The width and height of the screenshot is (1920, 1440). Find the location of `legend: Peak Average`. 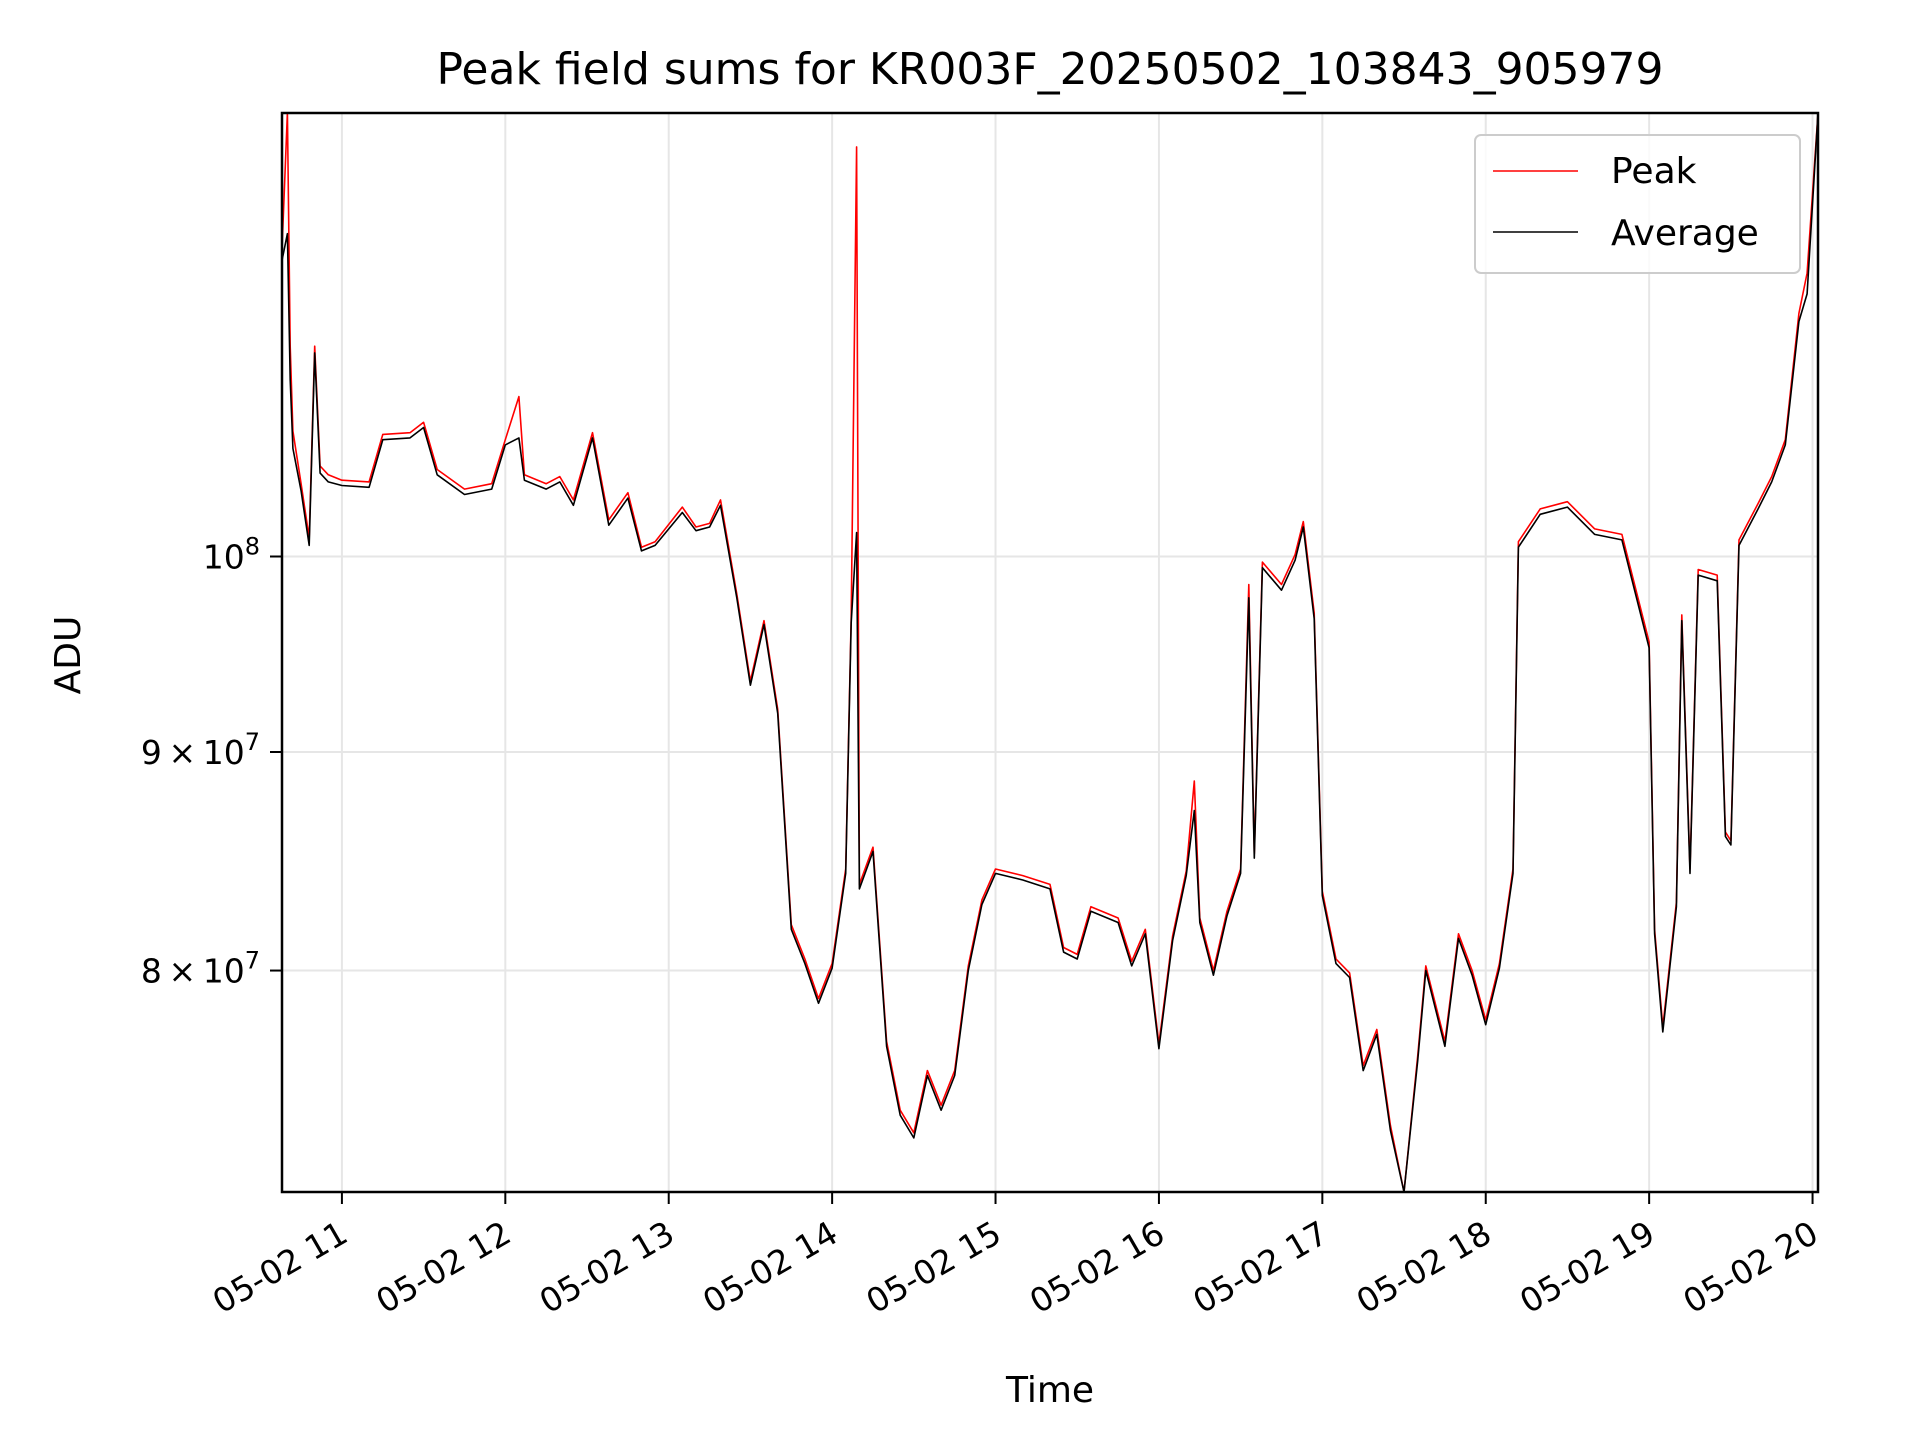

legend: Peak Average is located at coordinates (1637, 204).